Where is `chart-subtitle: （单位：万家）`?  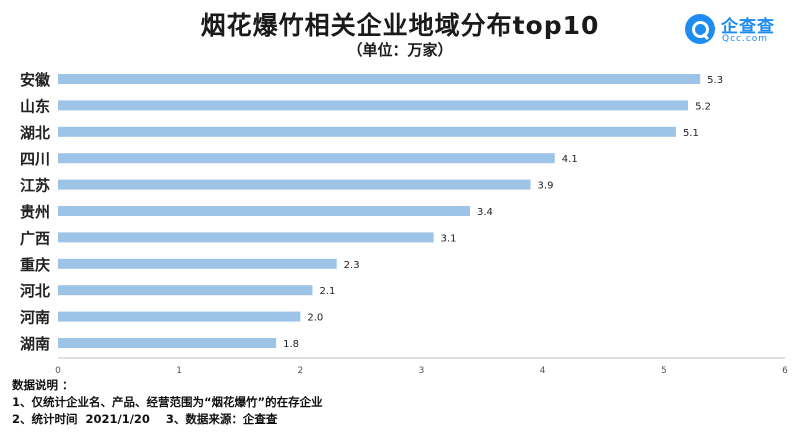 chart-subtitle: （单位：万家） is located at coordinates (400, 50).